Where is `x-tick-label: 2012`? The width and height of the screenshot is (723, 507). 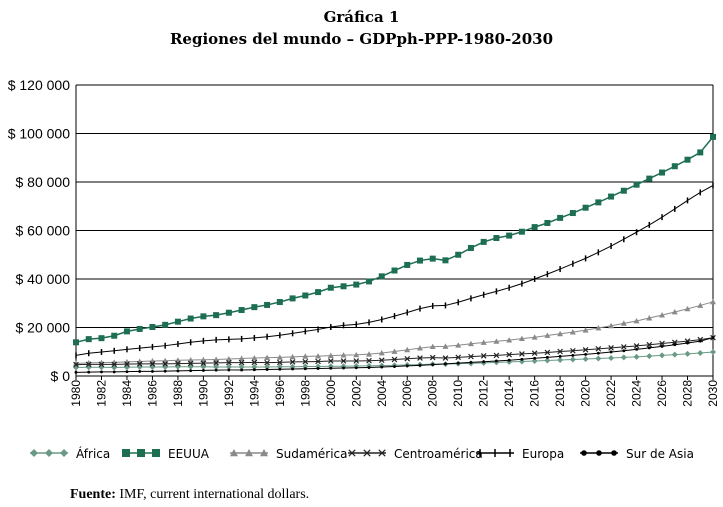 x-tick-label: 2012 is located at coordinates (484, 393).